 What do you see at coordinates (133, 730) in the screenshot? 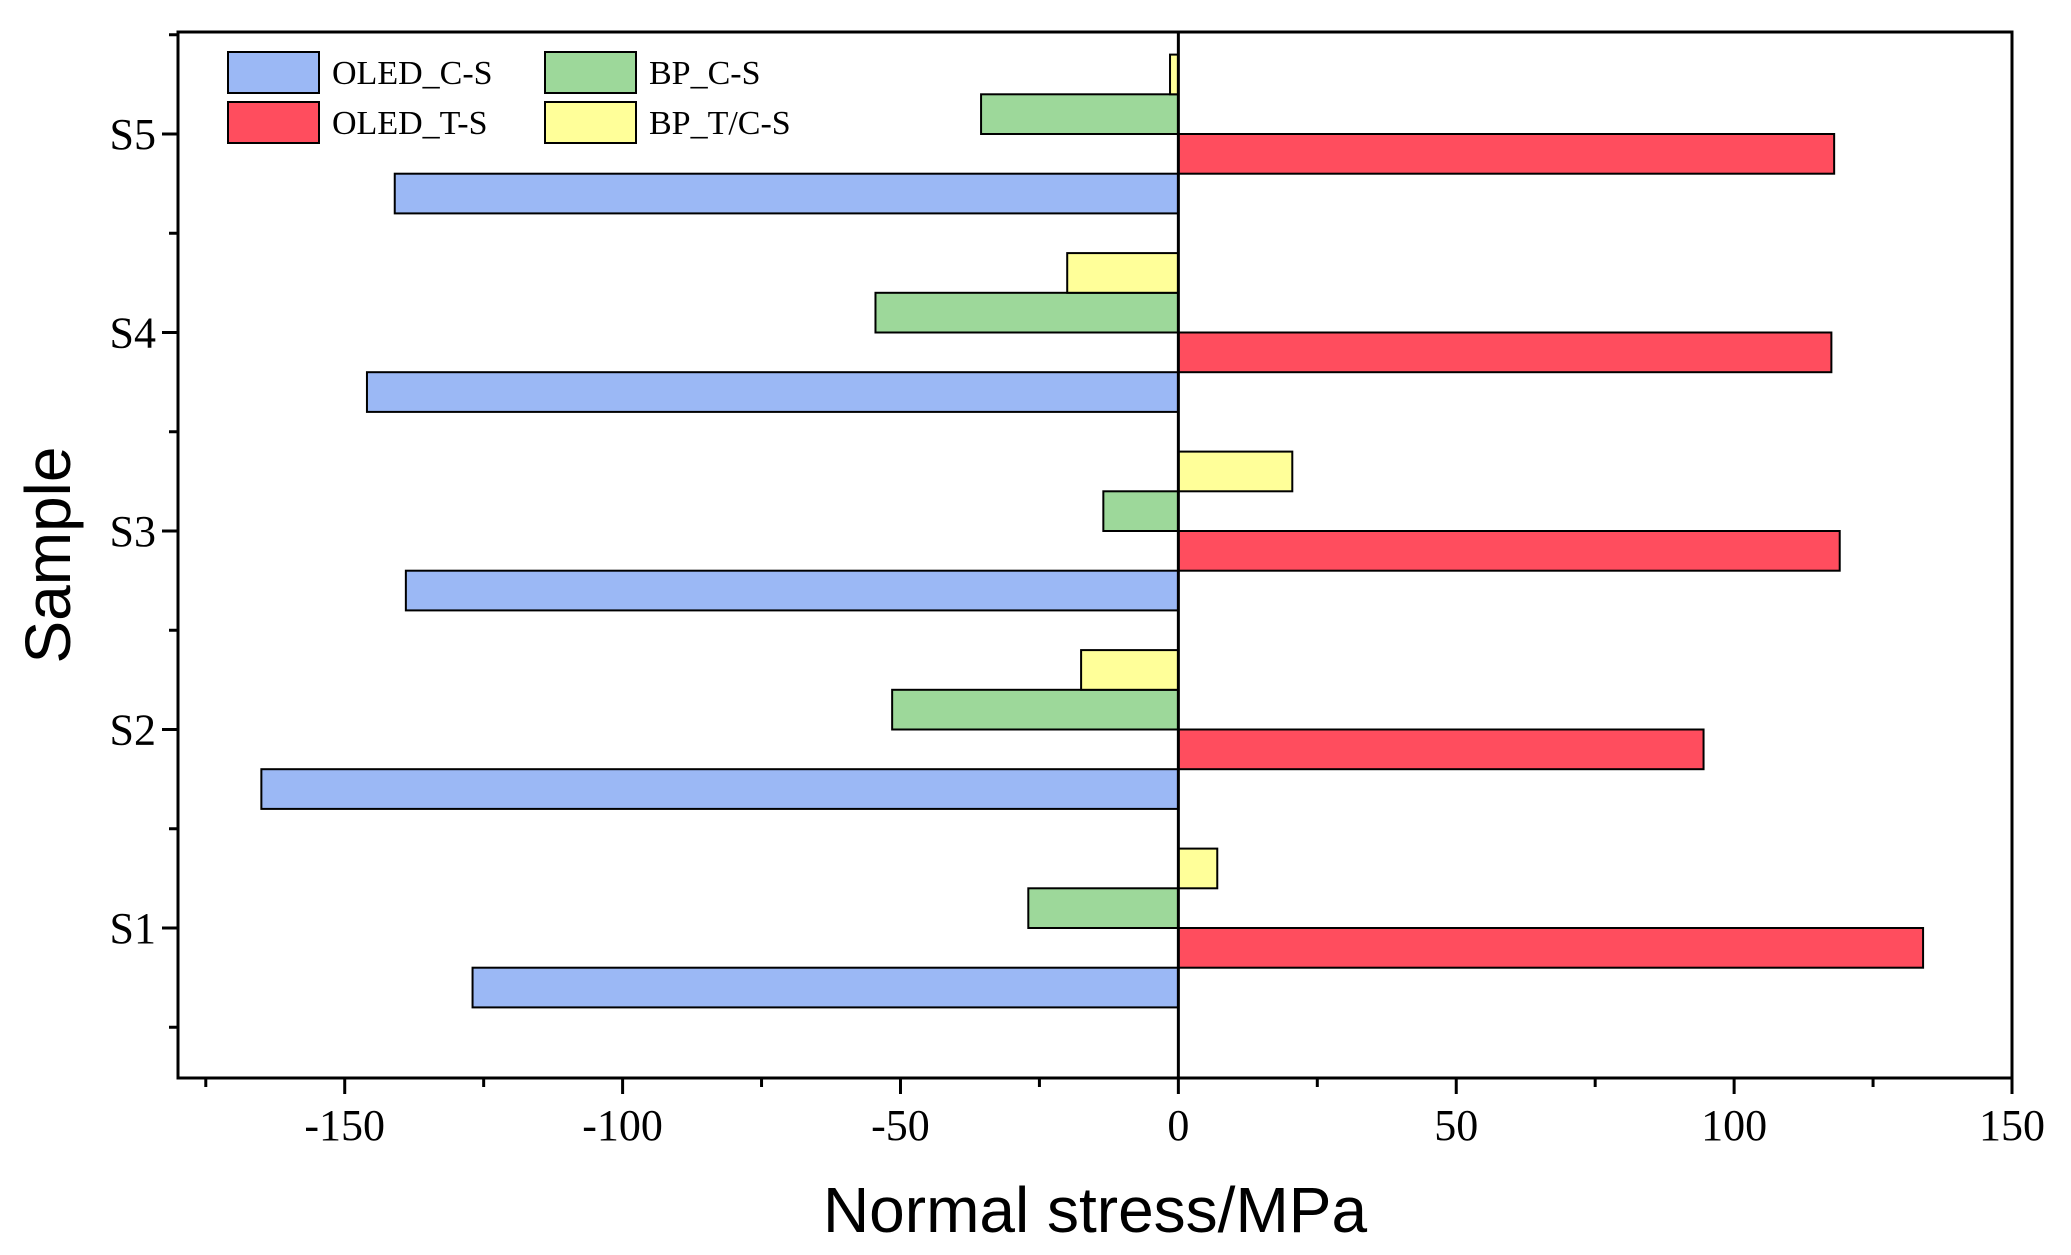
I see `y-tick-label-s2: S2` at bounding box center [133, 730].